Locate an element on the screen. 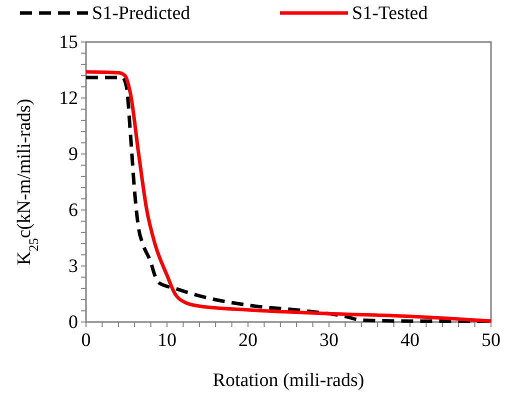  y-tick-label: 9 is located at coordinates (73, 154).